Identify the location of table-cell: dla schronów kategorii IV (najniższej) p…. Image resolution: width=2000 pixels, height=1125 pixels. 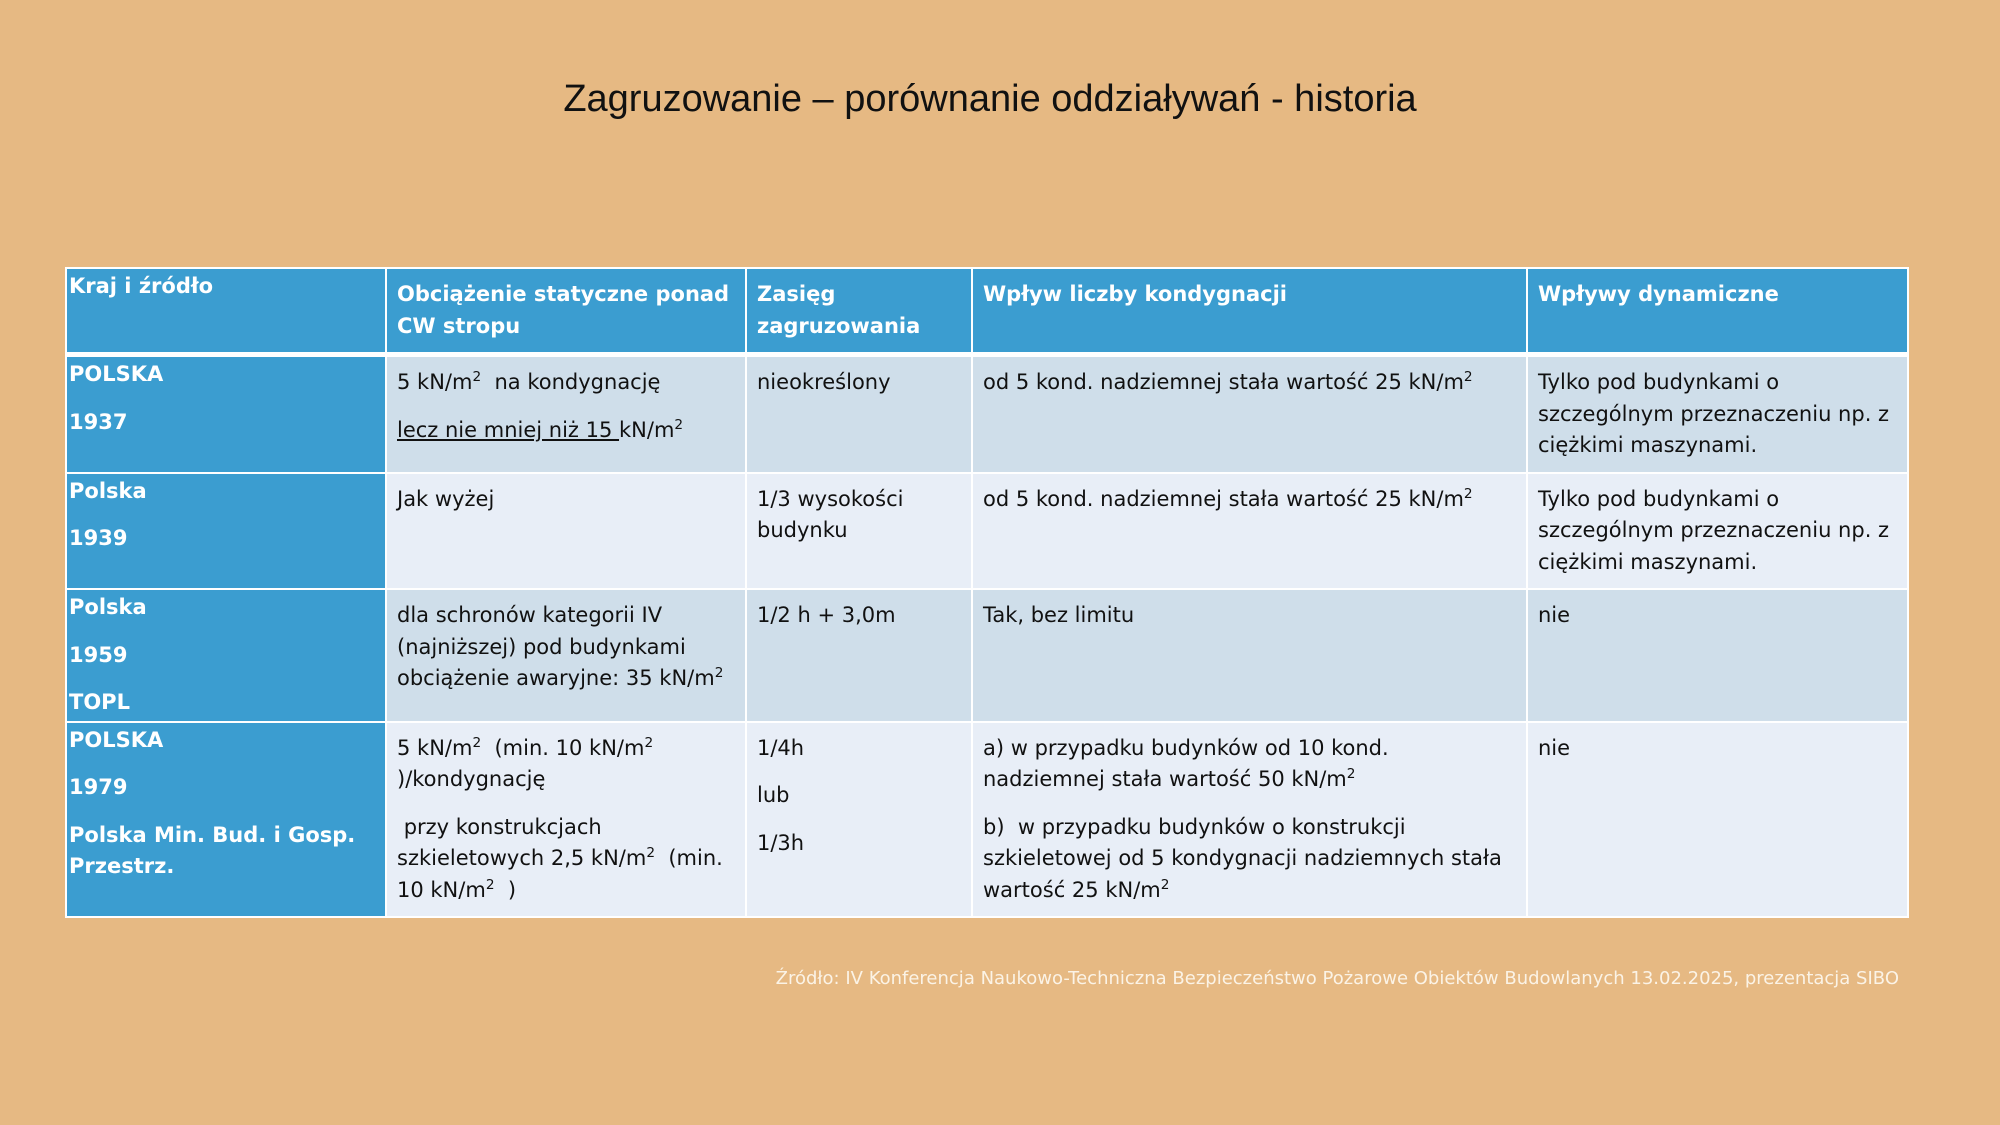
(566, 655).